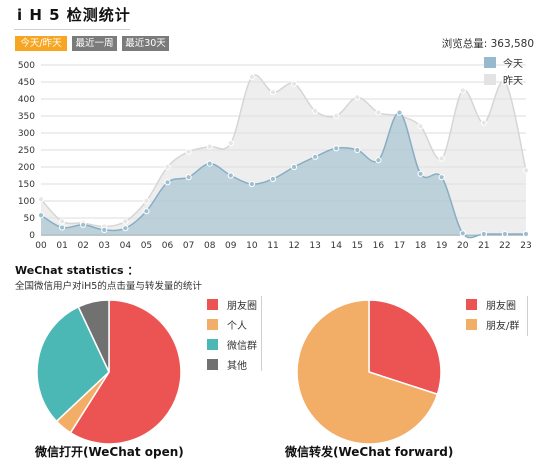 The image size is (550, 468). Describe the element at coordinates (26, 83) in the screenshot. I see `y-tick-label: 450` at that location.